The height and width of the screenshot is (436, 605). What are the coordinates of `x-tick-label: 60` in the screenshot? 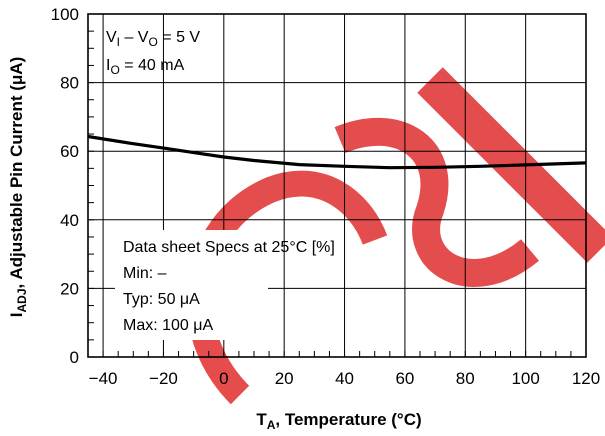 It's located at (404, 378).